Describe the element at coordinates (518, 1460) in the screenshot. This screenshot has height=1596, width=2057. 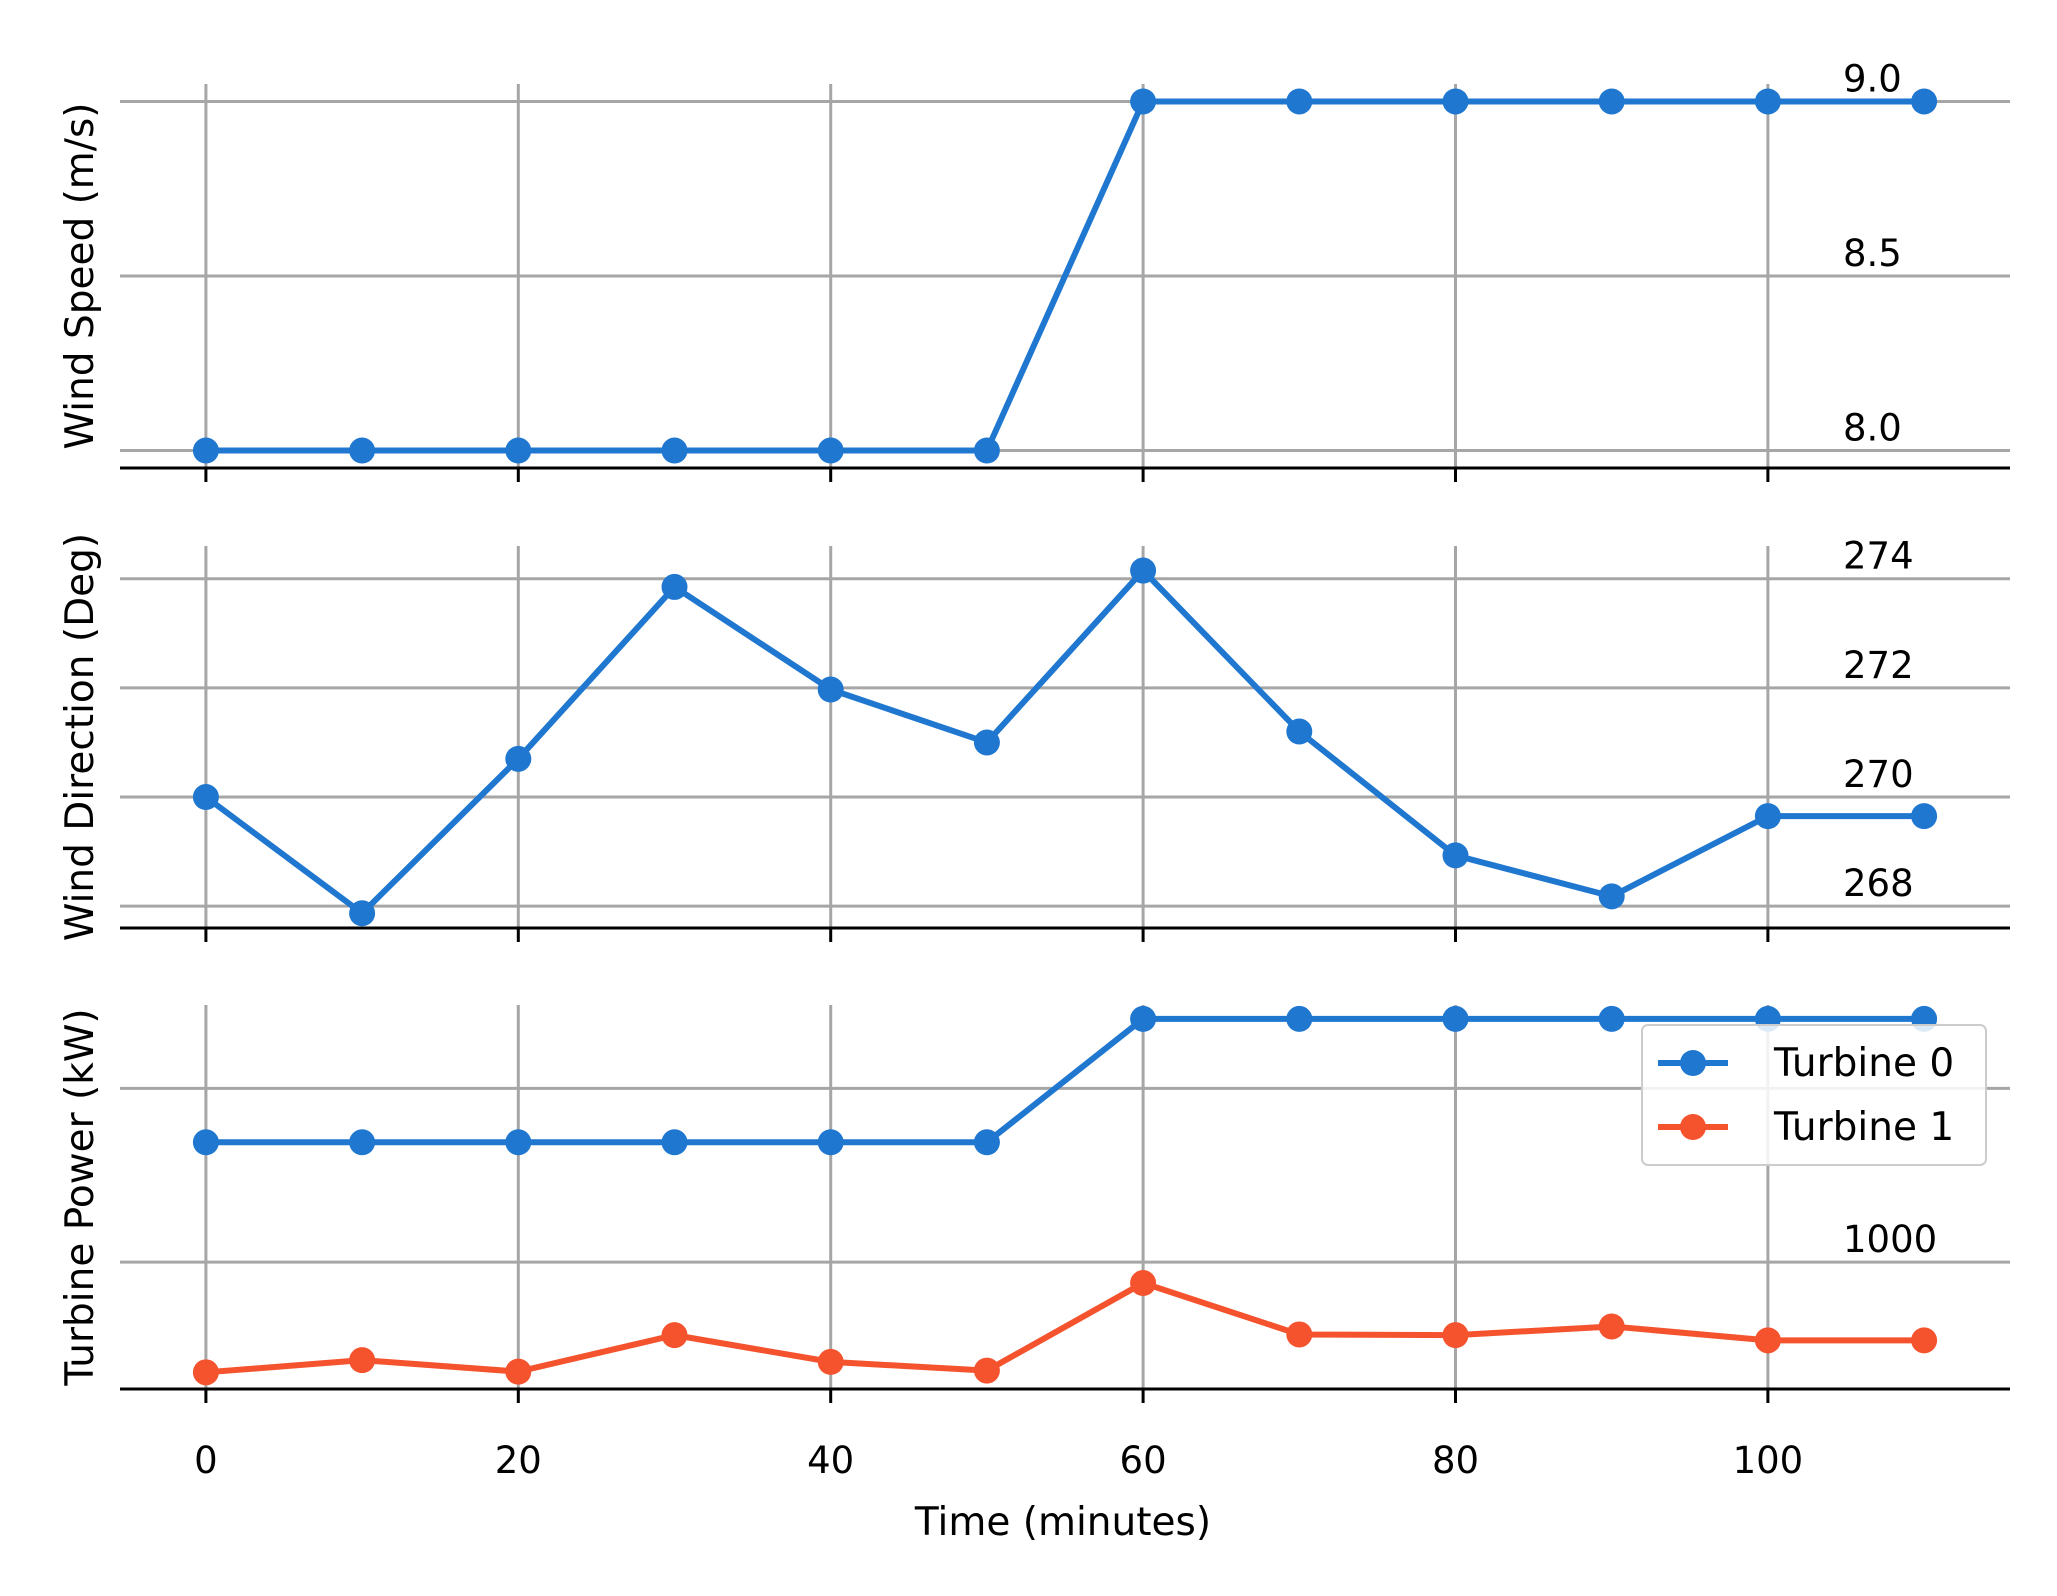
I see `x-tick-label: 20` at that location.